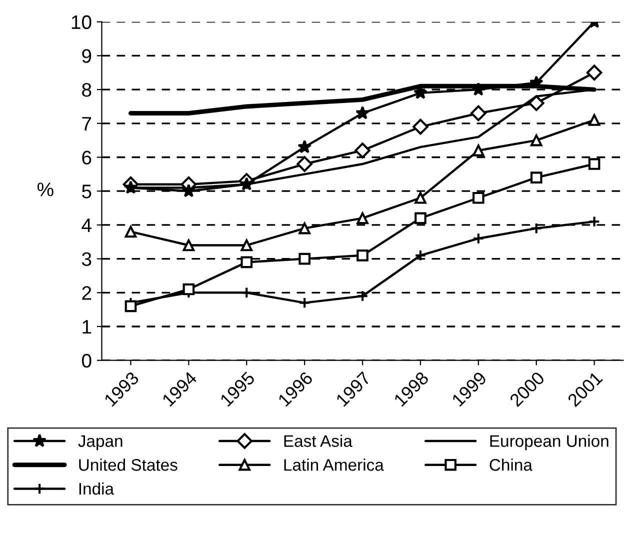 The width and height of the screenshot is (636, 546). Describe the element at coordinates (87, 361) in the screenshot. I see `y-tick-label: 0` at that location.